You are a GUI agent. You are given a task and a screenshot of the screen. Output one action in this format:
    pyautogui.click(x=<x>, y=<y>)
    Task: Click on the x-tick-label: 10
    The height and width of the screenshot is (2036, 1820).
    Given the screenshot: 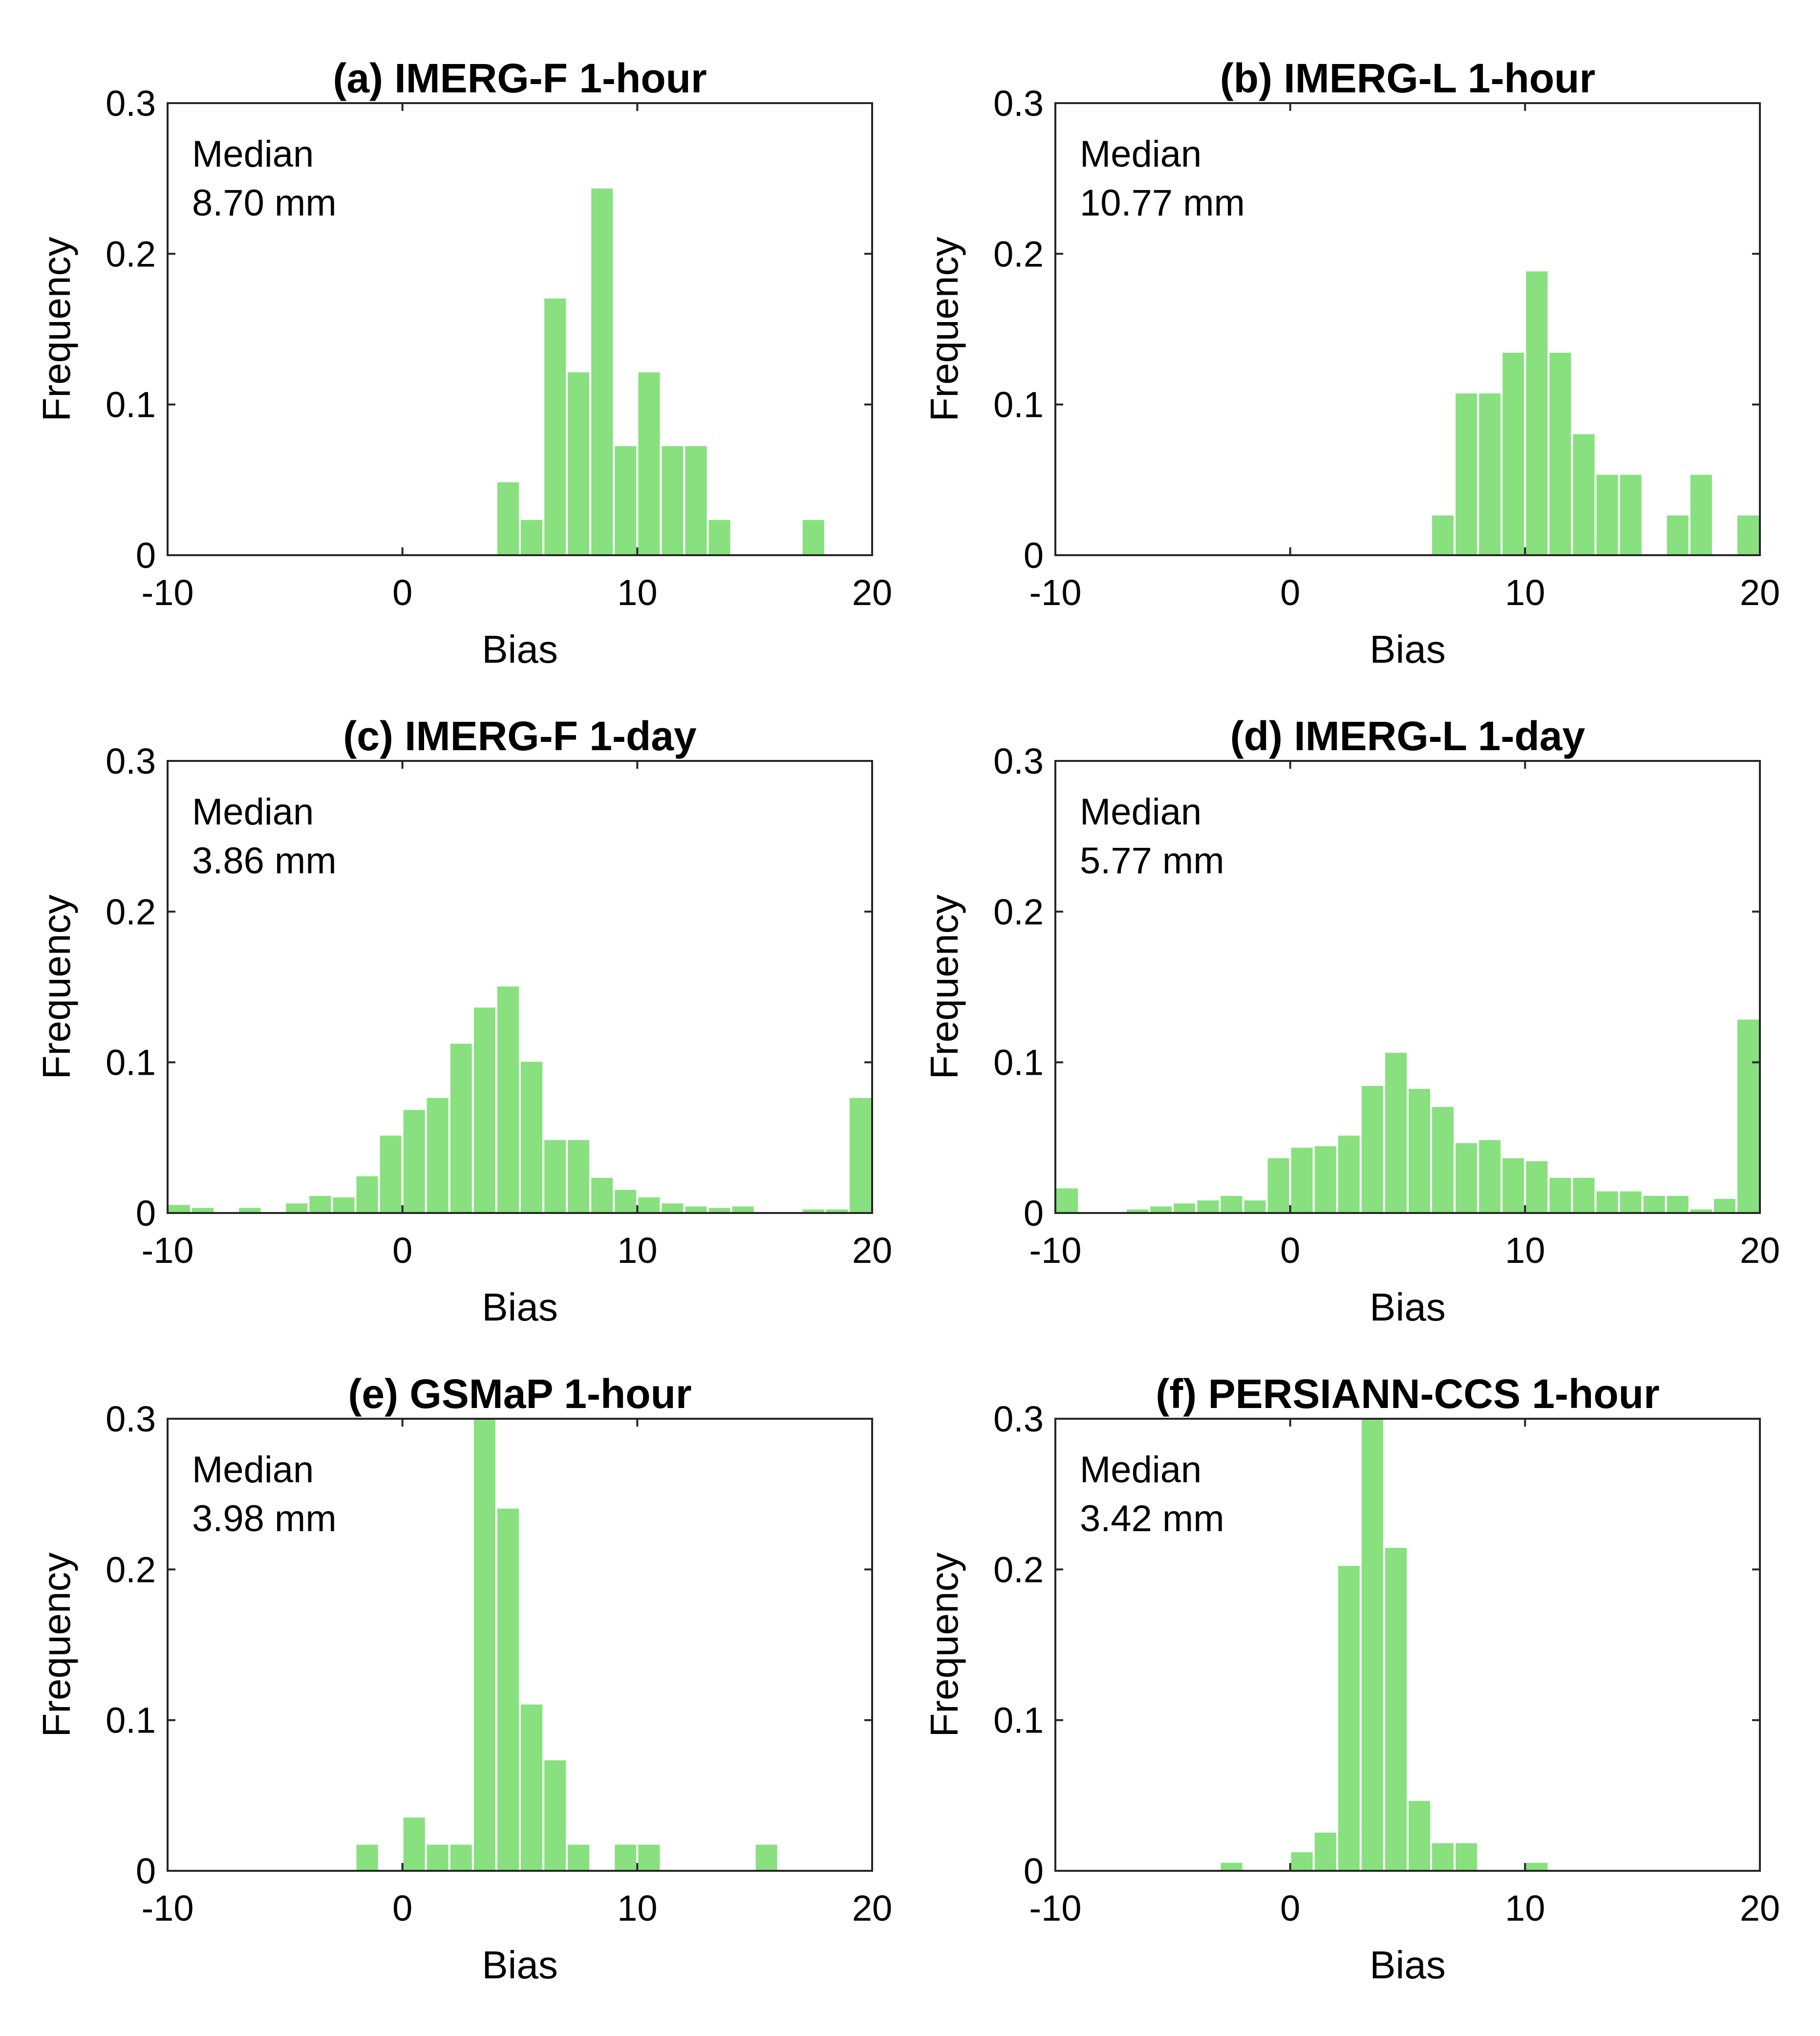 What is the action you would take?
    pyautogui.click(x=1525, y=1908)
    